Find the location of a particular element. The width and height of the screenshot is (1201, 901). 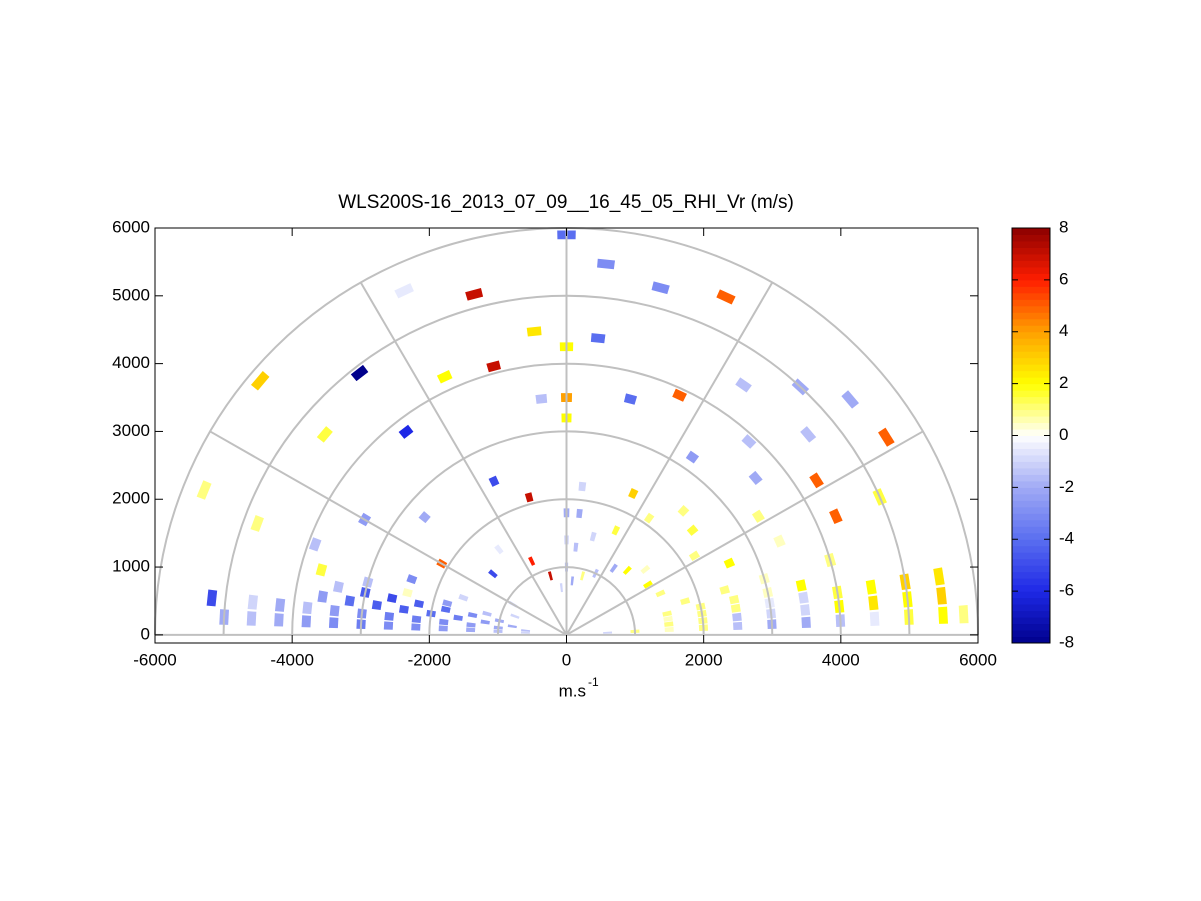

colorbar-tick-label: 8 is located at coordinates (1063, 226).